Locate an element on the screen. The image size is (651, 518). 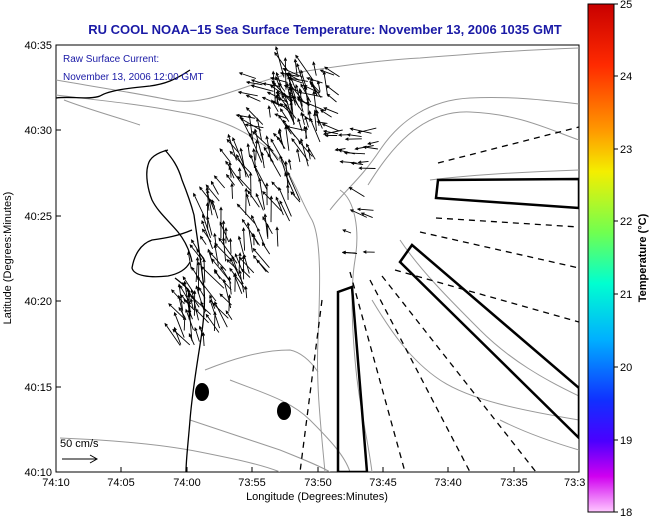
colorbar-tick-label: 19 is located at coordinates (626, 441).